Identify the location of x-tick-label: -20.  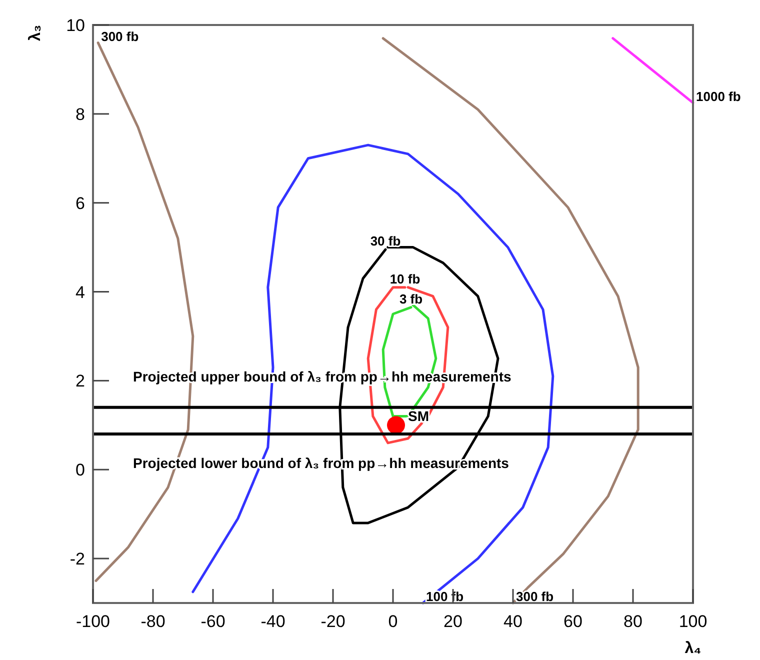
(333, 621).